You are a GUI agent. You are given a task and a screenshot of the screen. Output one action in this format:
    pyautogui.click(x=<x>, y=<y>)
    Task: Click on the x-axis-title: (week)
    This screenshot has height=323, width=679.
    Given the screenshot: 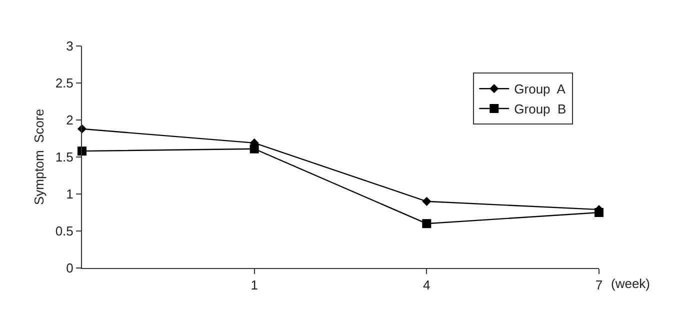 What is the action you would take?
    pyautogui.click(x=630, y=283)
    